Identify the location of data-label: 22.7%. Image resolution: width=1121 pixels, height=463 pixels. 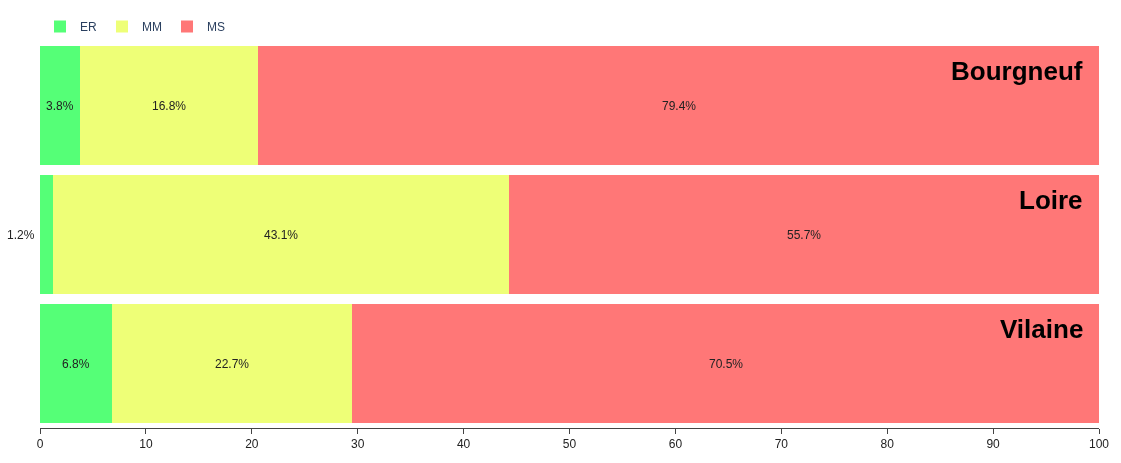
(232, 364).